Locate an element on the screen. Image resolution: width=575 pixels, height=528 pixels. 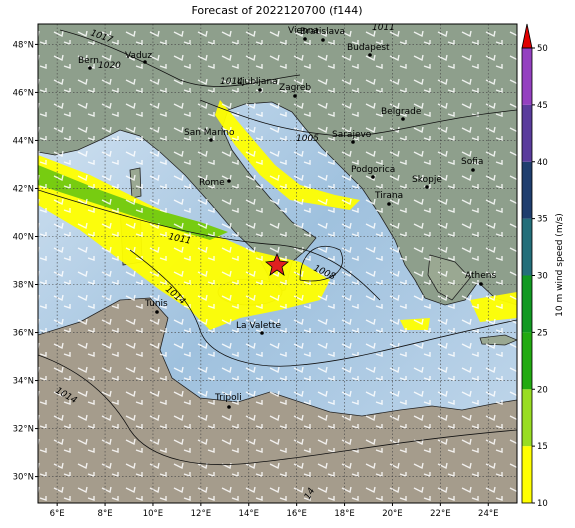
city-label: Podgorica is located at coordinates (373, 170).